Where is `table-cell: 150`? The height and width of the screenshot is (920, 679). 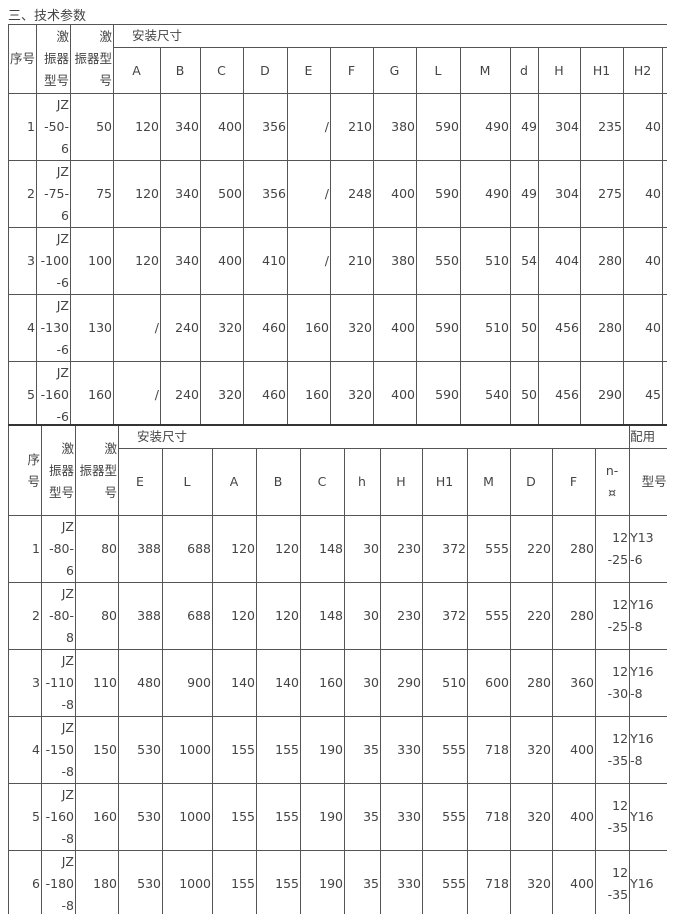 table-cell: 150 is located at coordinates (97, 750).